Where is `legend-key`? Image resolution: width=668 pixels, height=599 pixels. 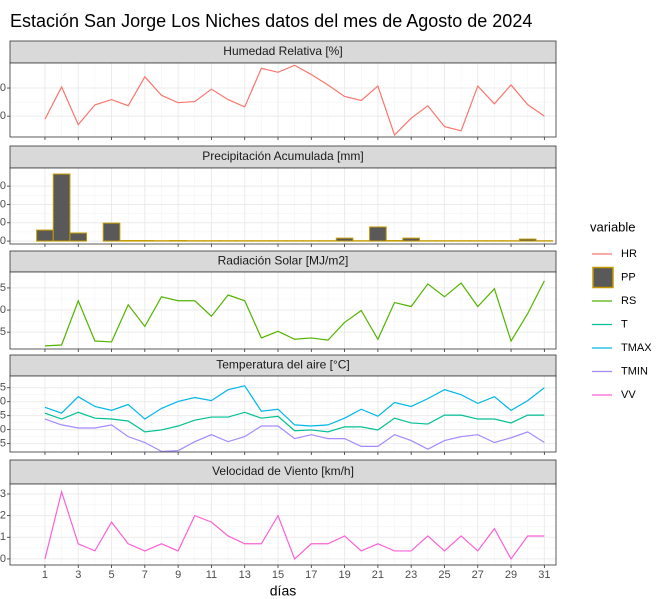
legend-key is located at coordinates (603, 277).